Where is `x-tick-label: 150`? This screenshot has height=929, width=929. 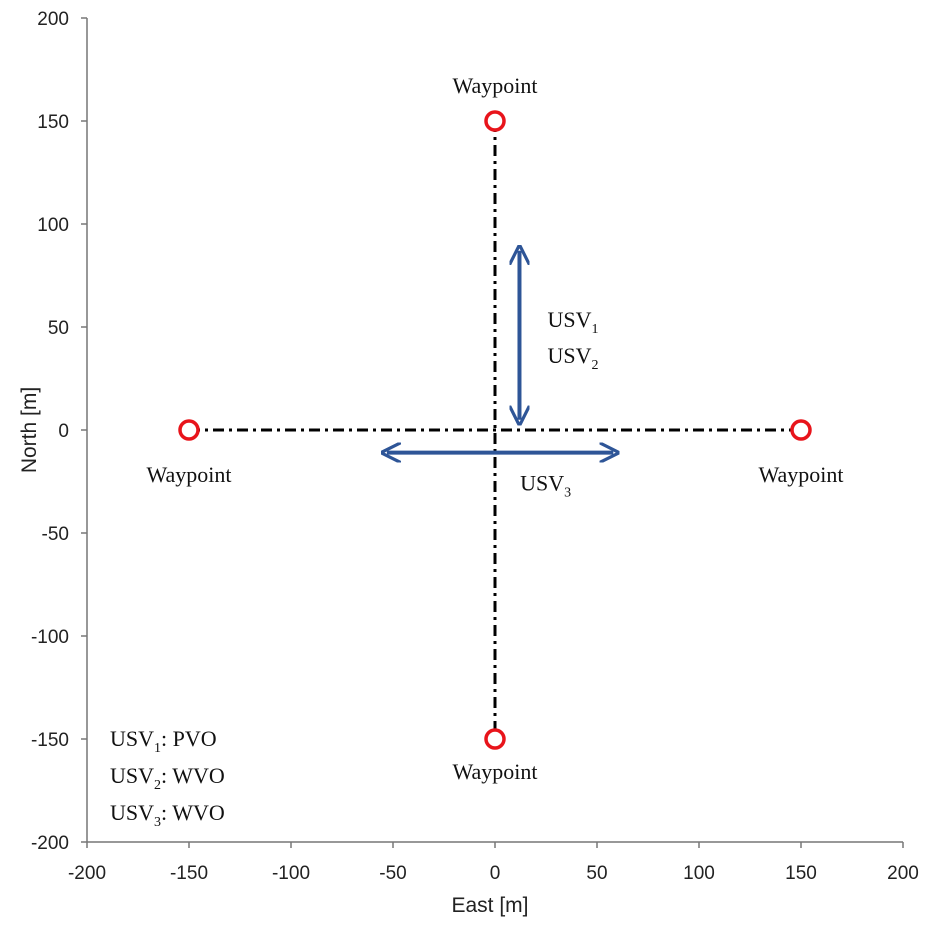
x-tick-label: 150 is located at coordinates (801, 873).